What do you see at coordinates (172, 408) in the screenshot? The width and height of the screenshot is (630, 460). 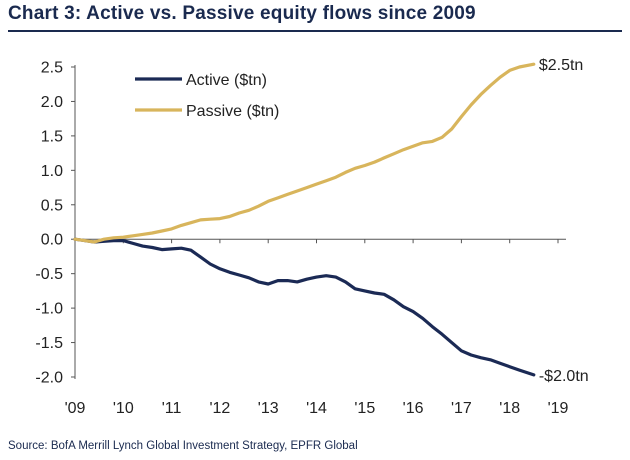 I see `x-tick-label: '11` at bounding box center [172, 408].